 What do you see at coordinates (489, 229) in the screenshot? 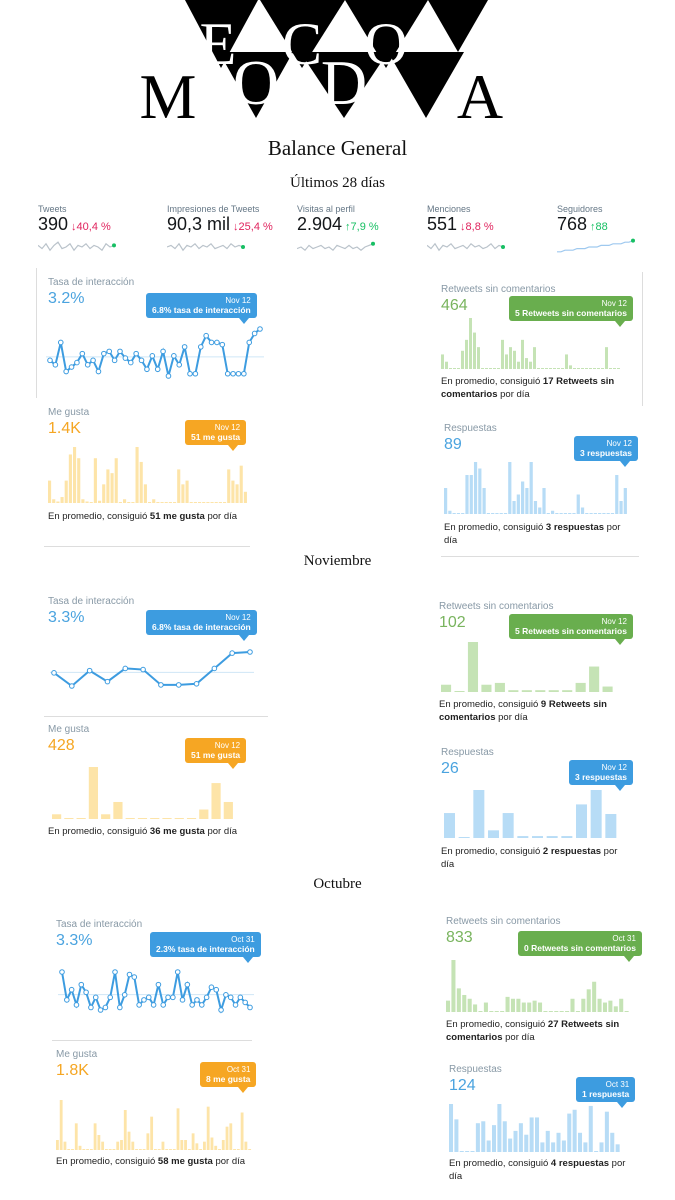
I see `stat-card: Menciones 551 ↓8,8 %` at bounding box center [489, 229].